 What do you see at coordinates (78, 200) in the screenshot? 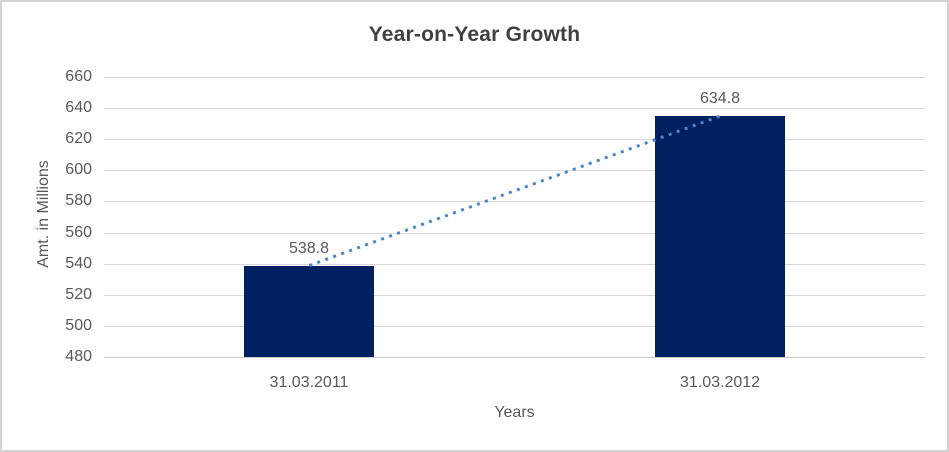
I see `y-tick-label: 580` at bounding box center [78, 200].